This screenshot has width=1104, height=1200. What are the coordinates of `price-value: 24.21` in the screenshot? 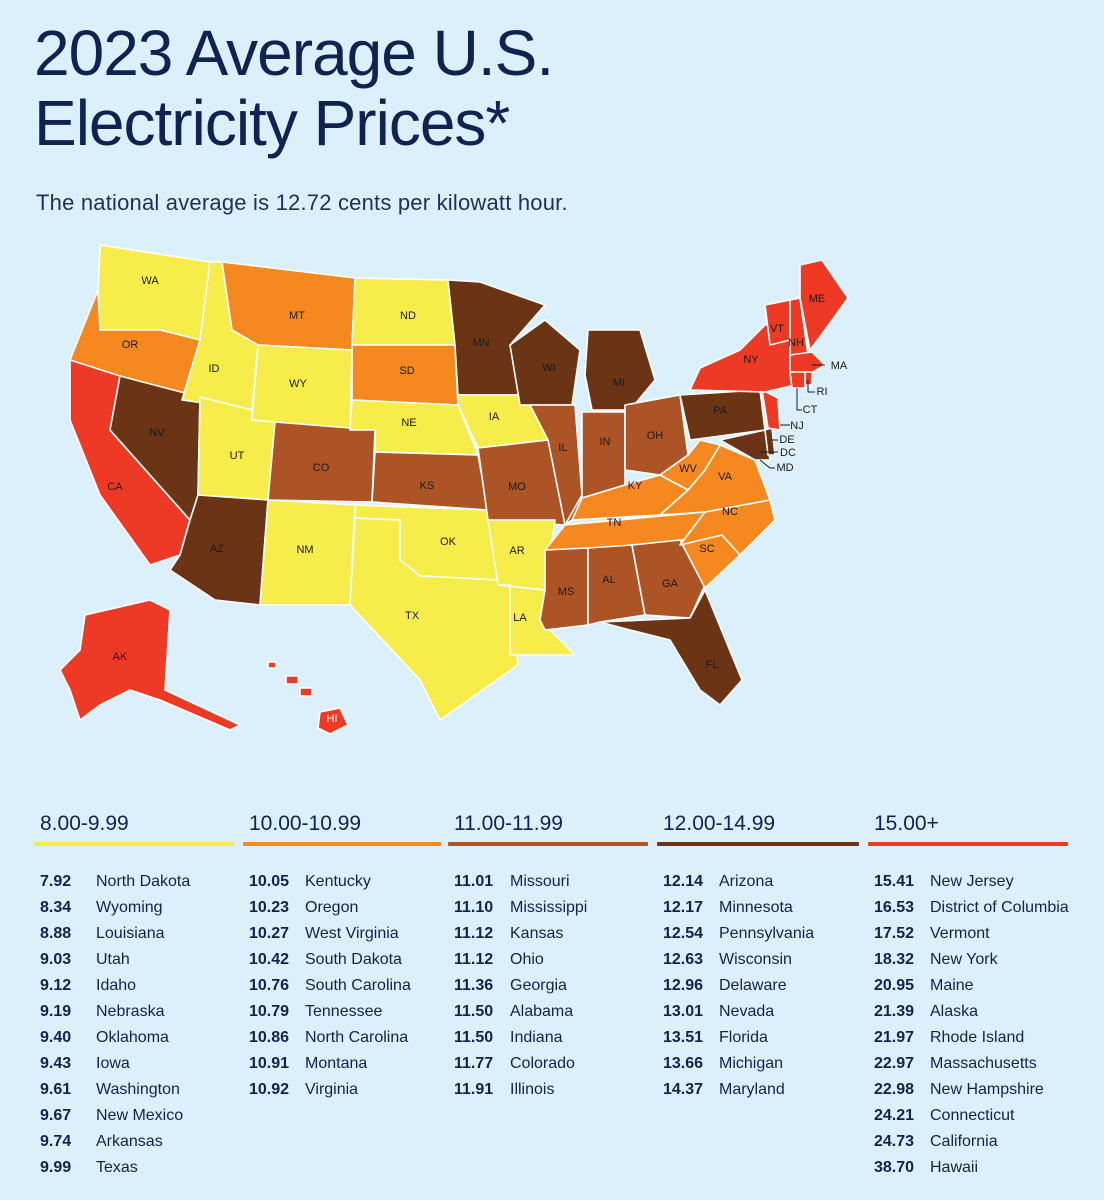 It's located at (894, 1115).